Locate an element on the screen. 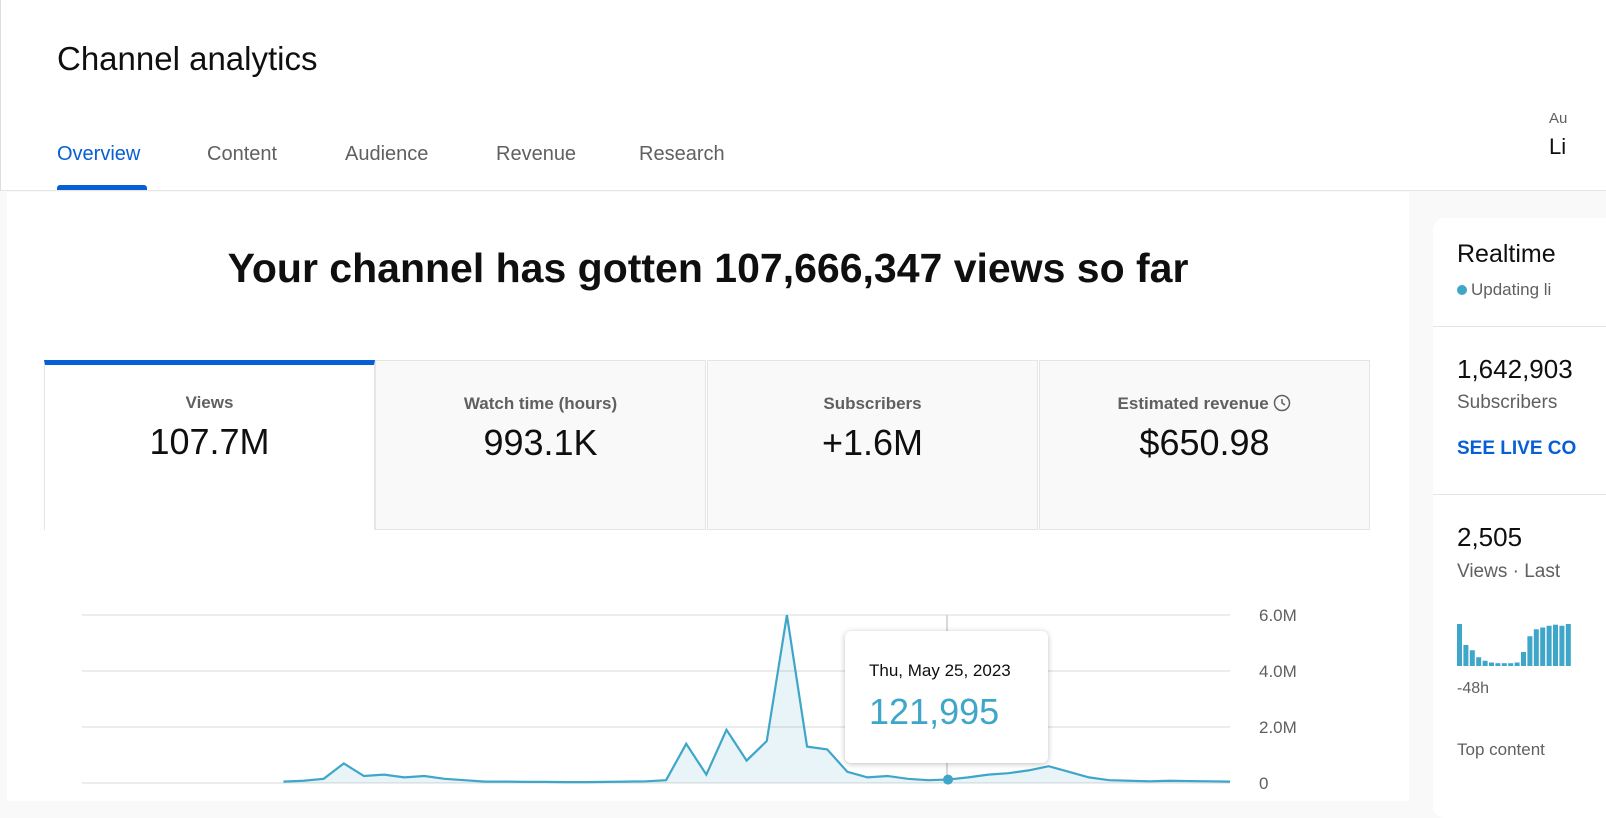  metric-card: Watch time (hours) 993.1K is located at coordinates (540, 445).